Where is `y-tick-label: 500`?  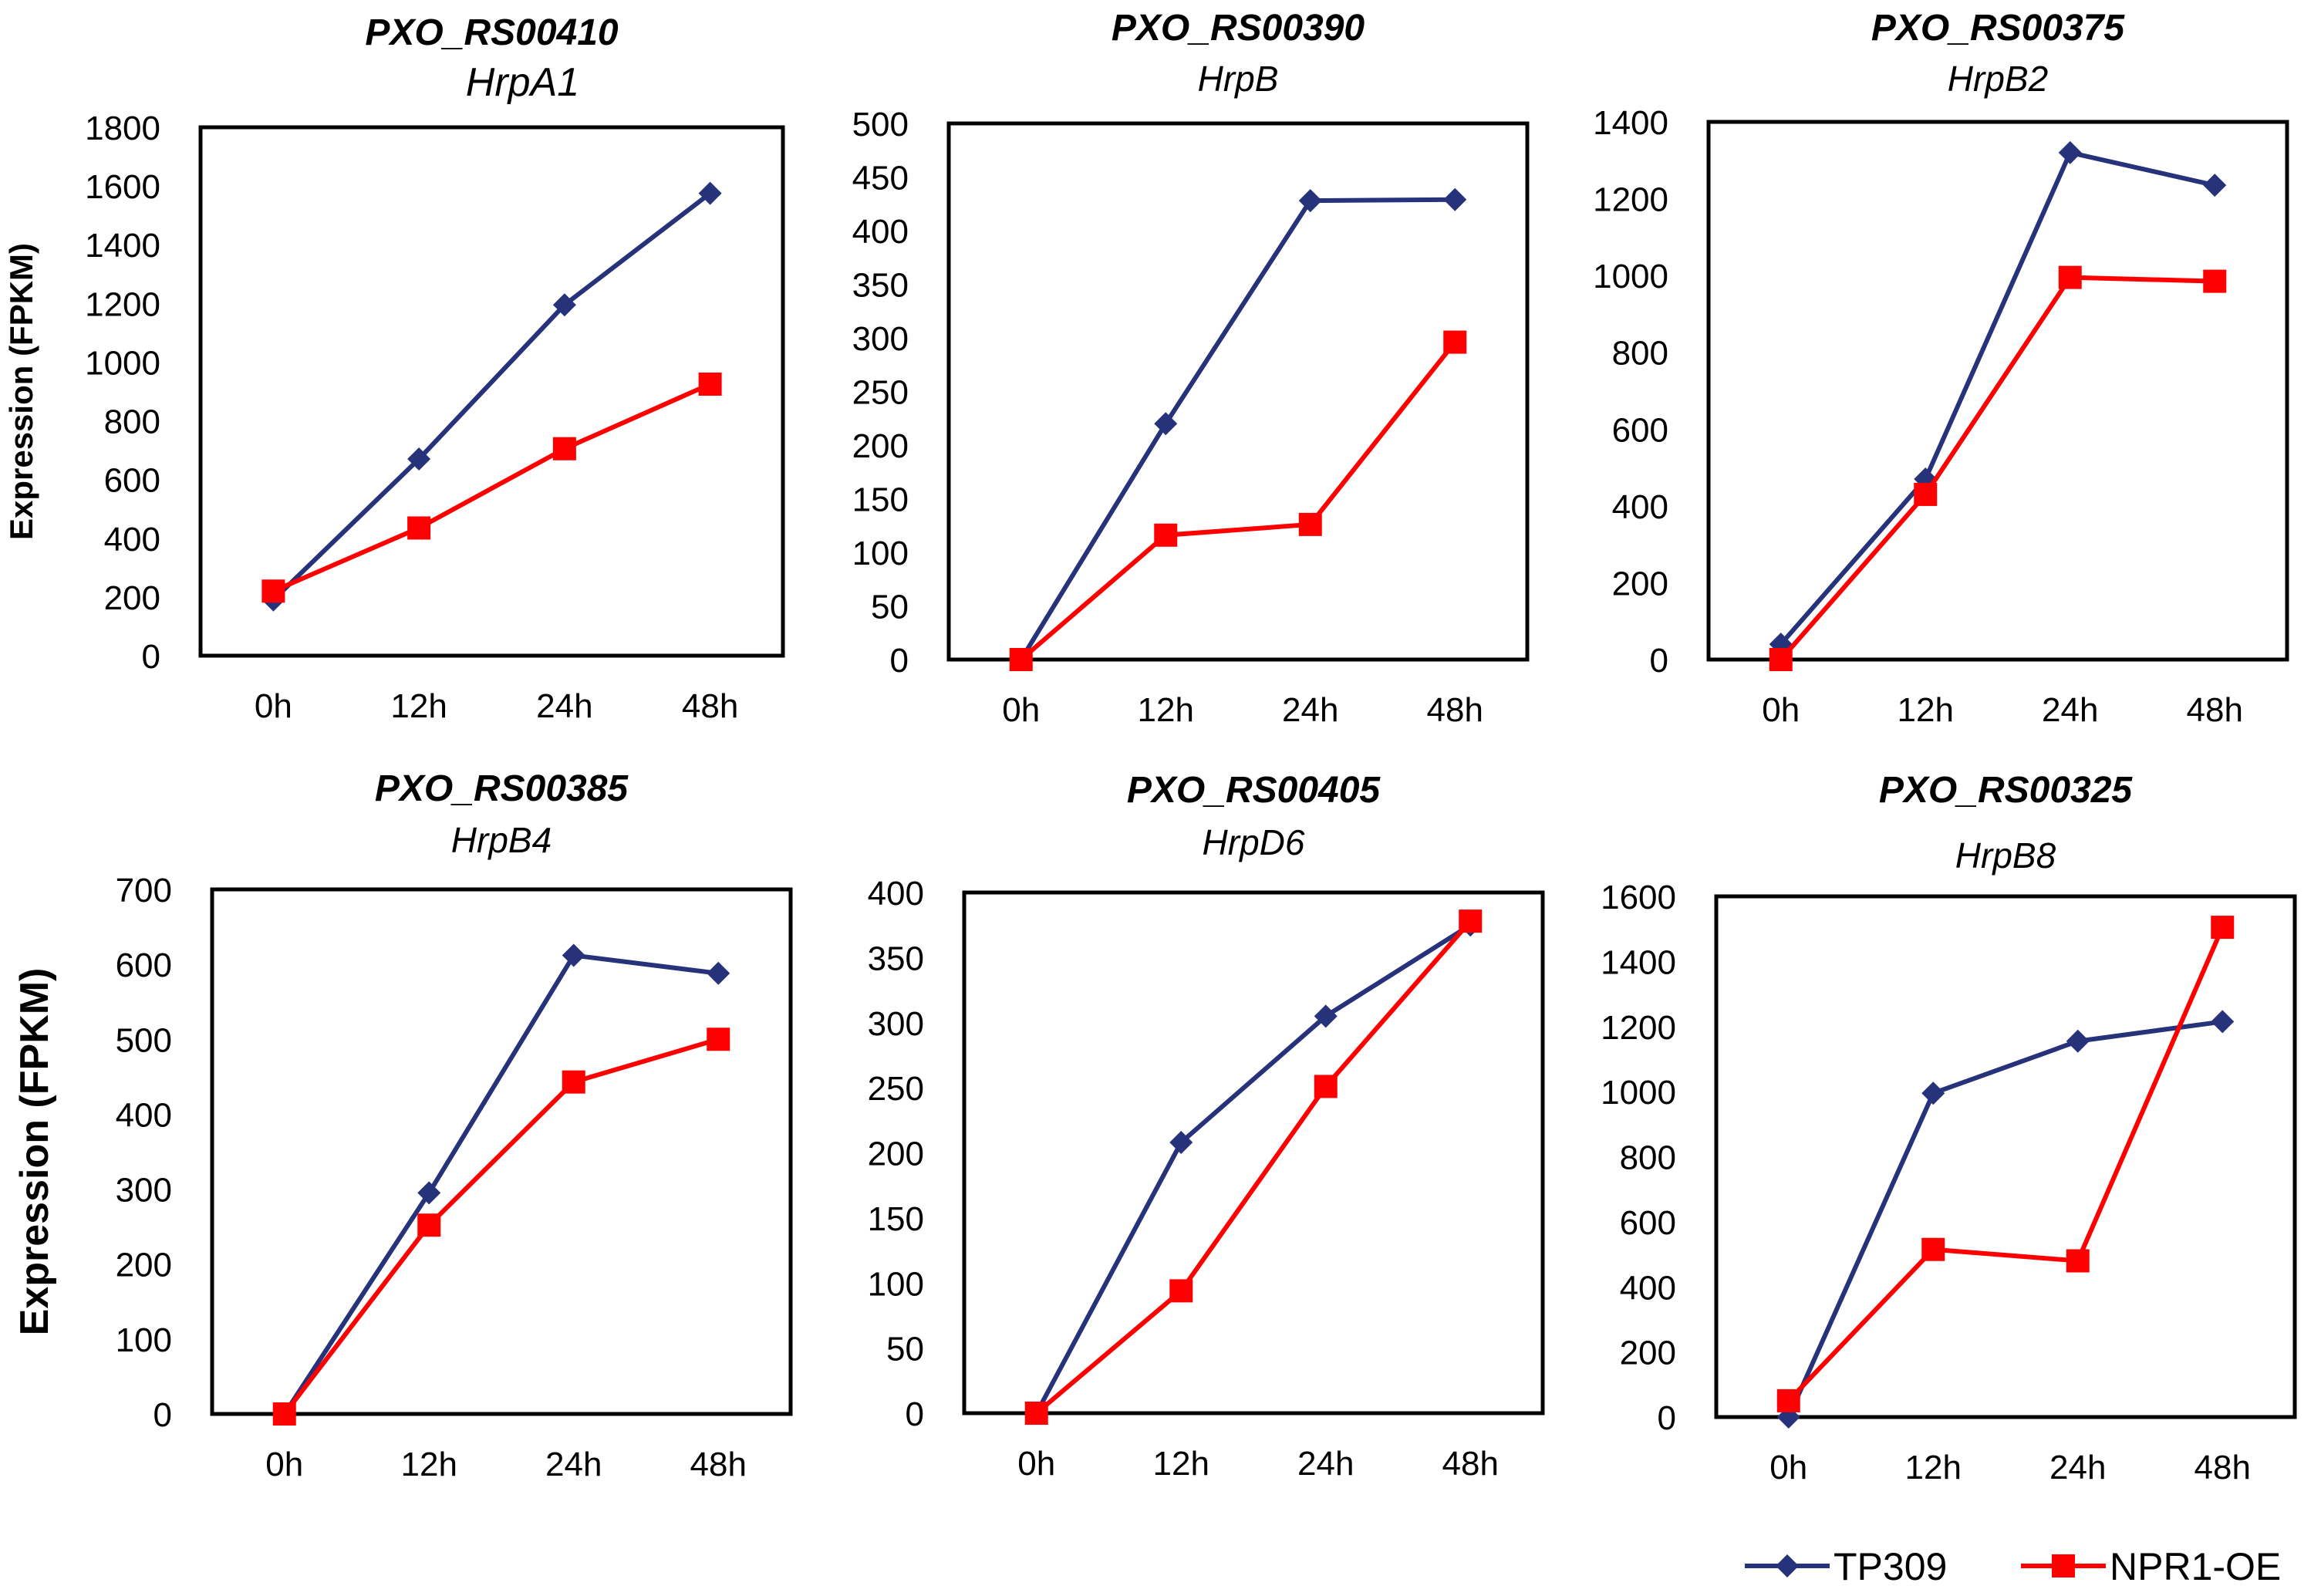
y-tick-label: 500 is located at coordinates (880, 124).